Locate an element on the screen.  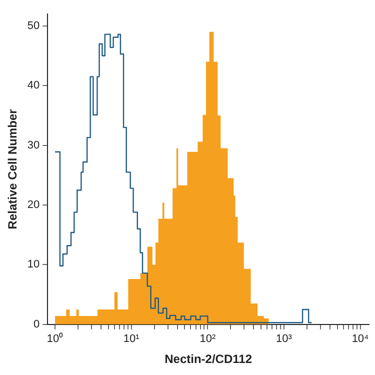
x-tick-label: 10² is located at coordinates (208, 339).